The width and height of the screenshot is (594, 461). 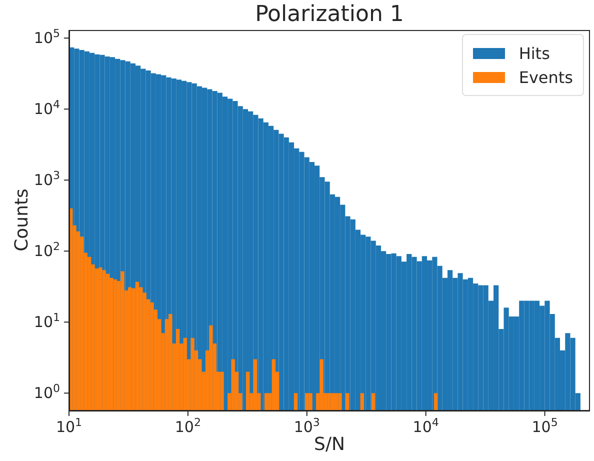 What do you see at coordinates (47, 250) in the screenshot?
I see `y-tick-label: 10$^{2}$` at bounding box center [47, 250].